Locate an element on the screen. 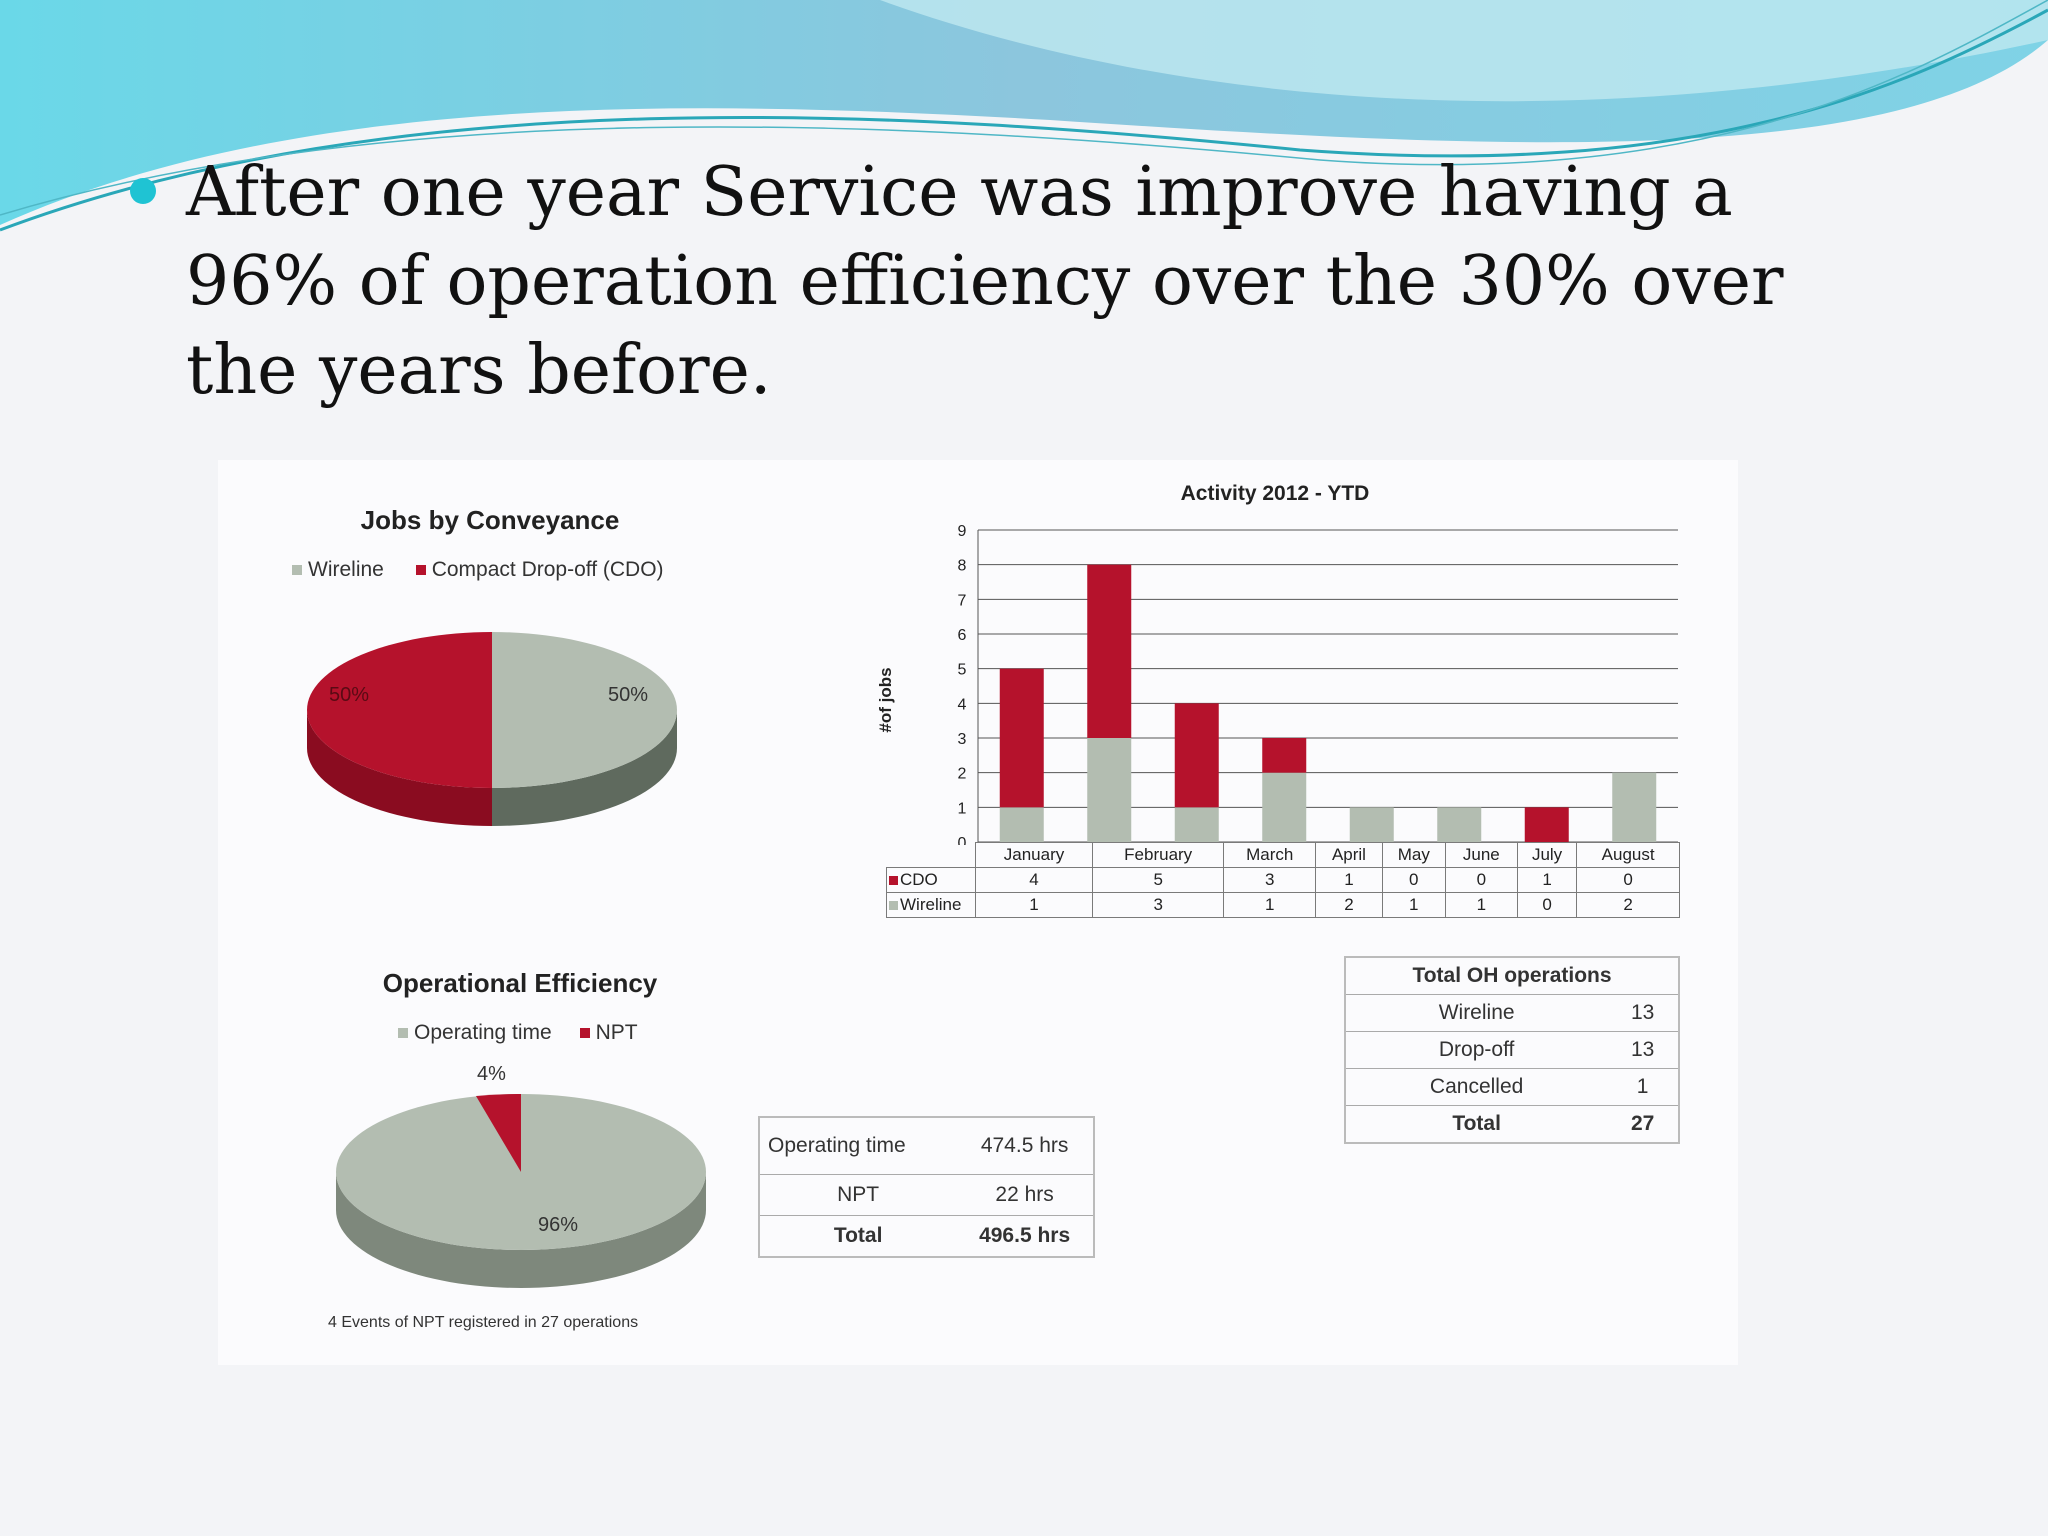 This screenshot has width=2048, height=1536. table-row: Cancelled 1 is located at coordinates (1512, 1087).